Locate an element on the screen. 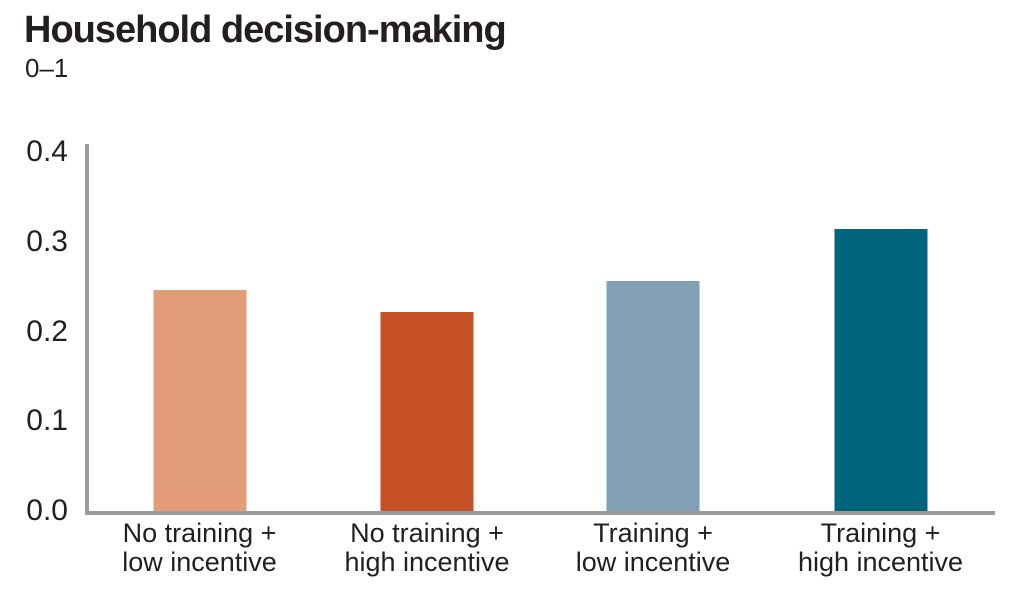 This screenshot has height=614, width=1016. y-tick-label: 0.3 is located at coordinates (47, 241).